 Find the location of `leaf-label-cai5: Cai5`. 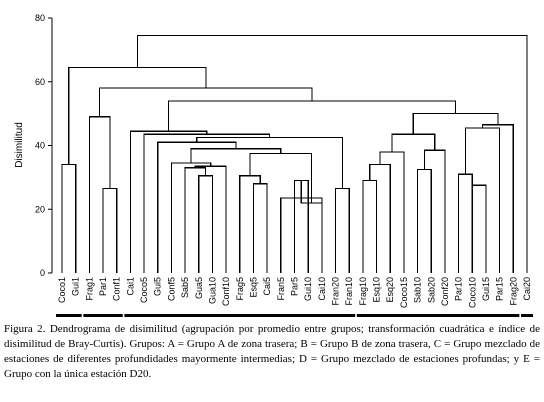

leaf-label-cai5: Cai5 is located at coordinates (267, 286).